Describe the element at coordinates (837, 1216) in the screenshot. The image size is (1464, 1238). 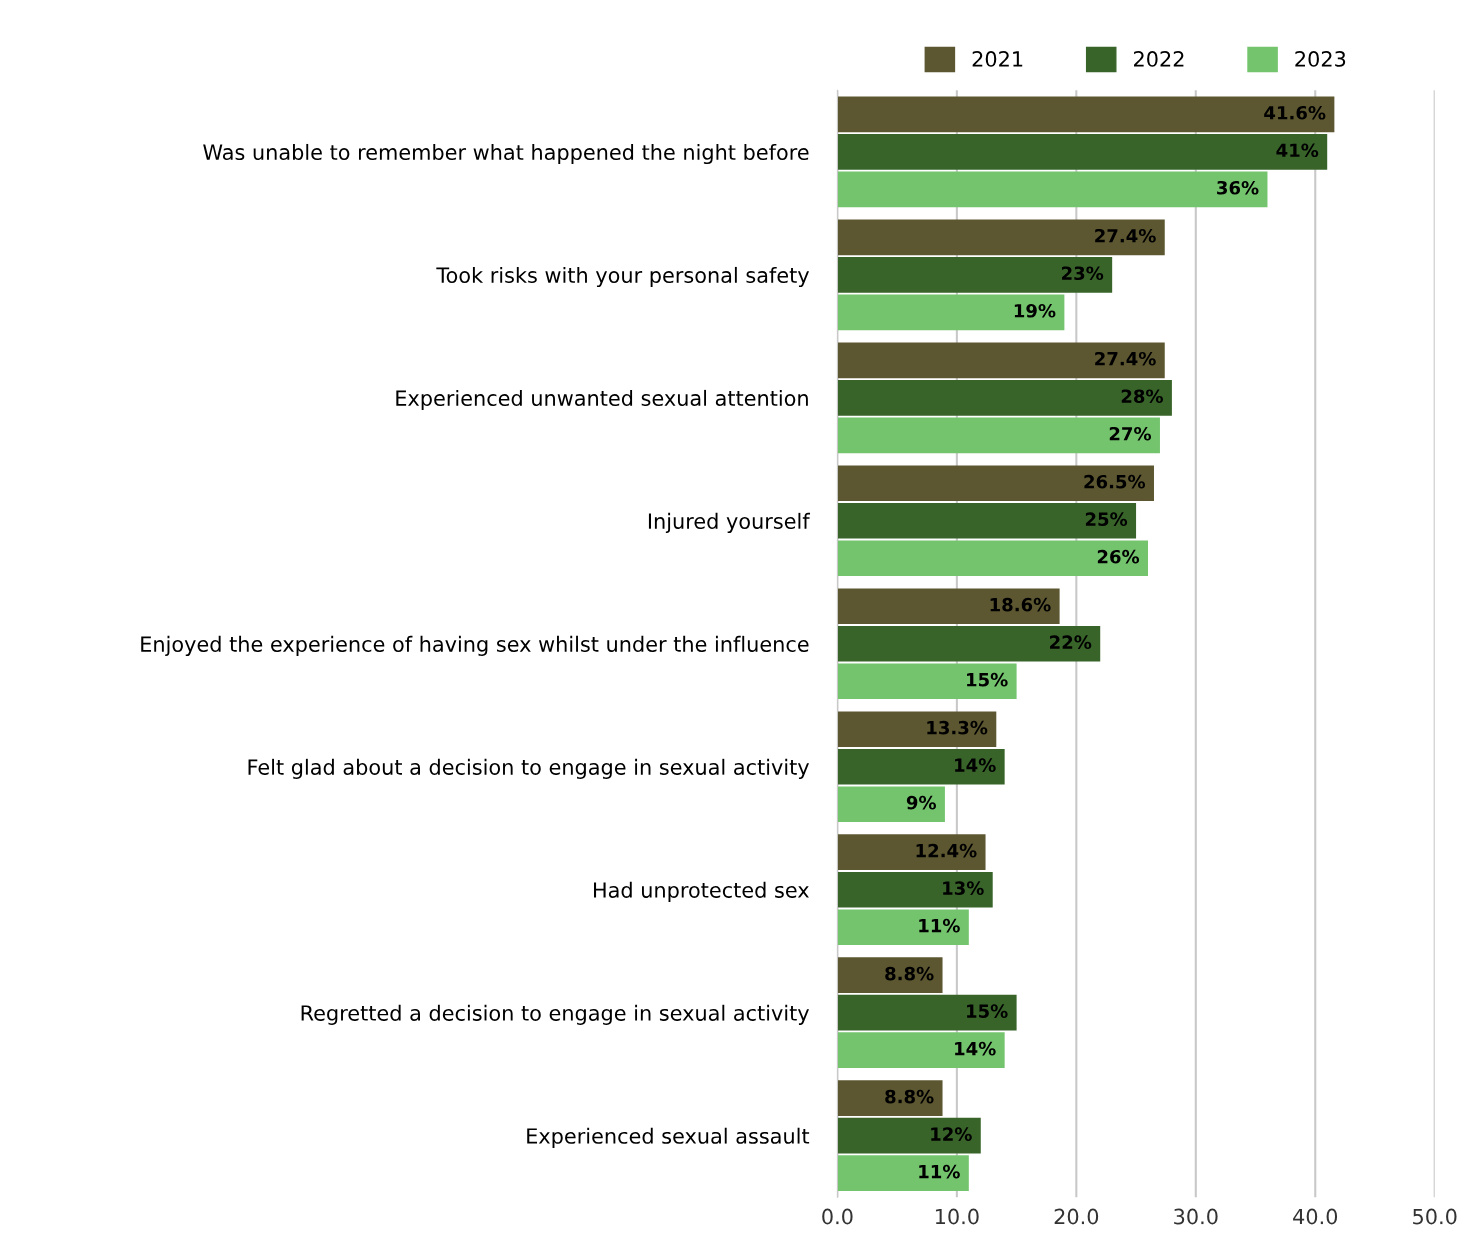
I see `x-tick-label: 0.0` at that location.